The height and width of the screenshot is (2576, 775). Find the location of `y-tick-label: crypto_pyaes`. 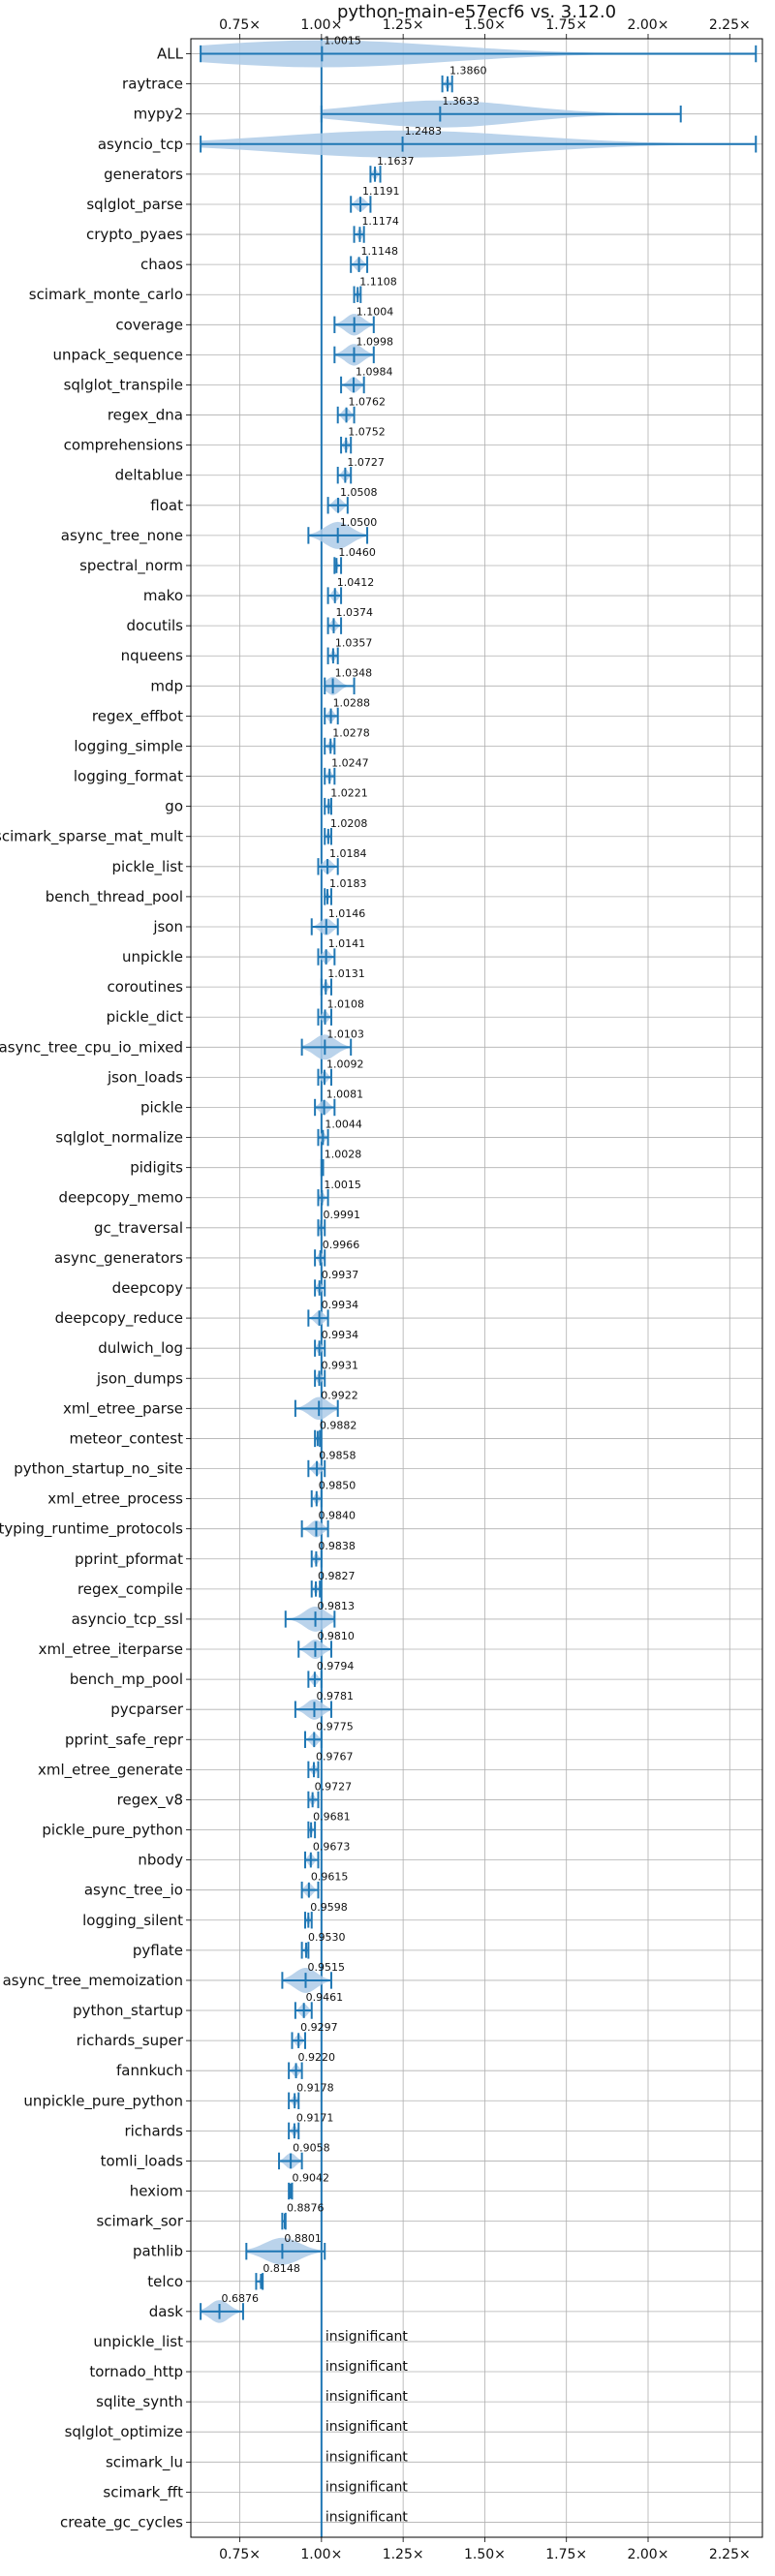

y-tick-label: crypto_pyaes is located at coordinates (134, 235).